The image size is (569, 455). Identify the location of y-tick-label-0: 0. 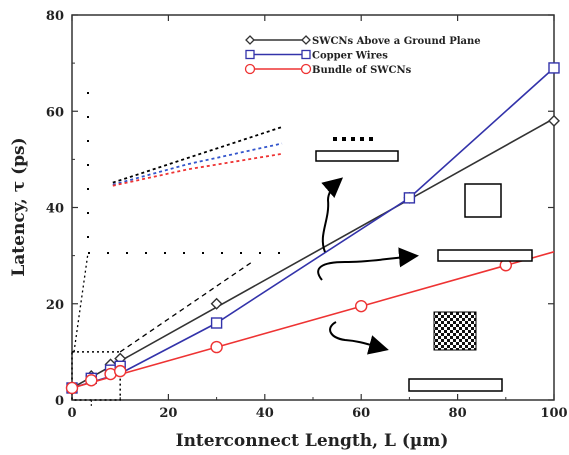
(59, 401).